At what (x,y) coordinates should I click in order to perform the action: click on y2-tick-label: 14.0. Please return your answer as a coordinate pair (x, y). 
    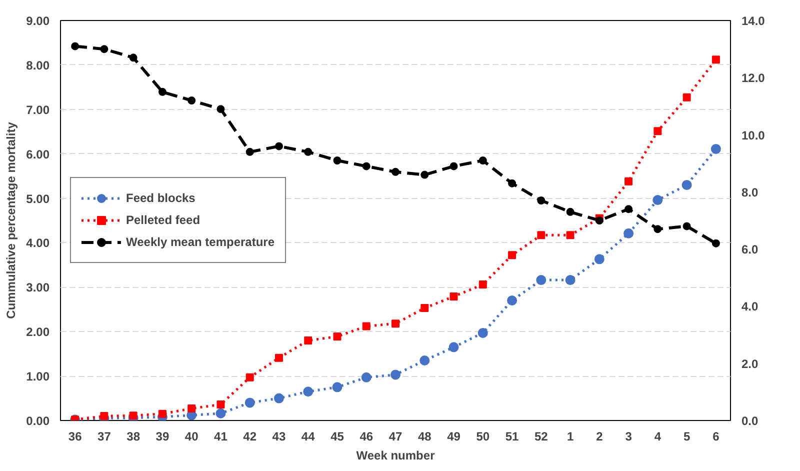
    Looking at the image, I should click on (754, 21).